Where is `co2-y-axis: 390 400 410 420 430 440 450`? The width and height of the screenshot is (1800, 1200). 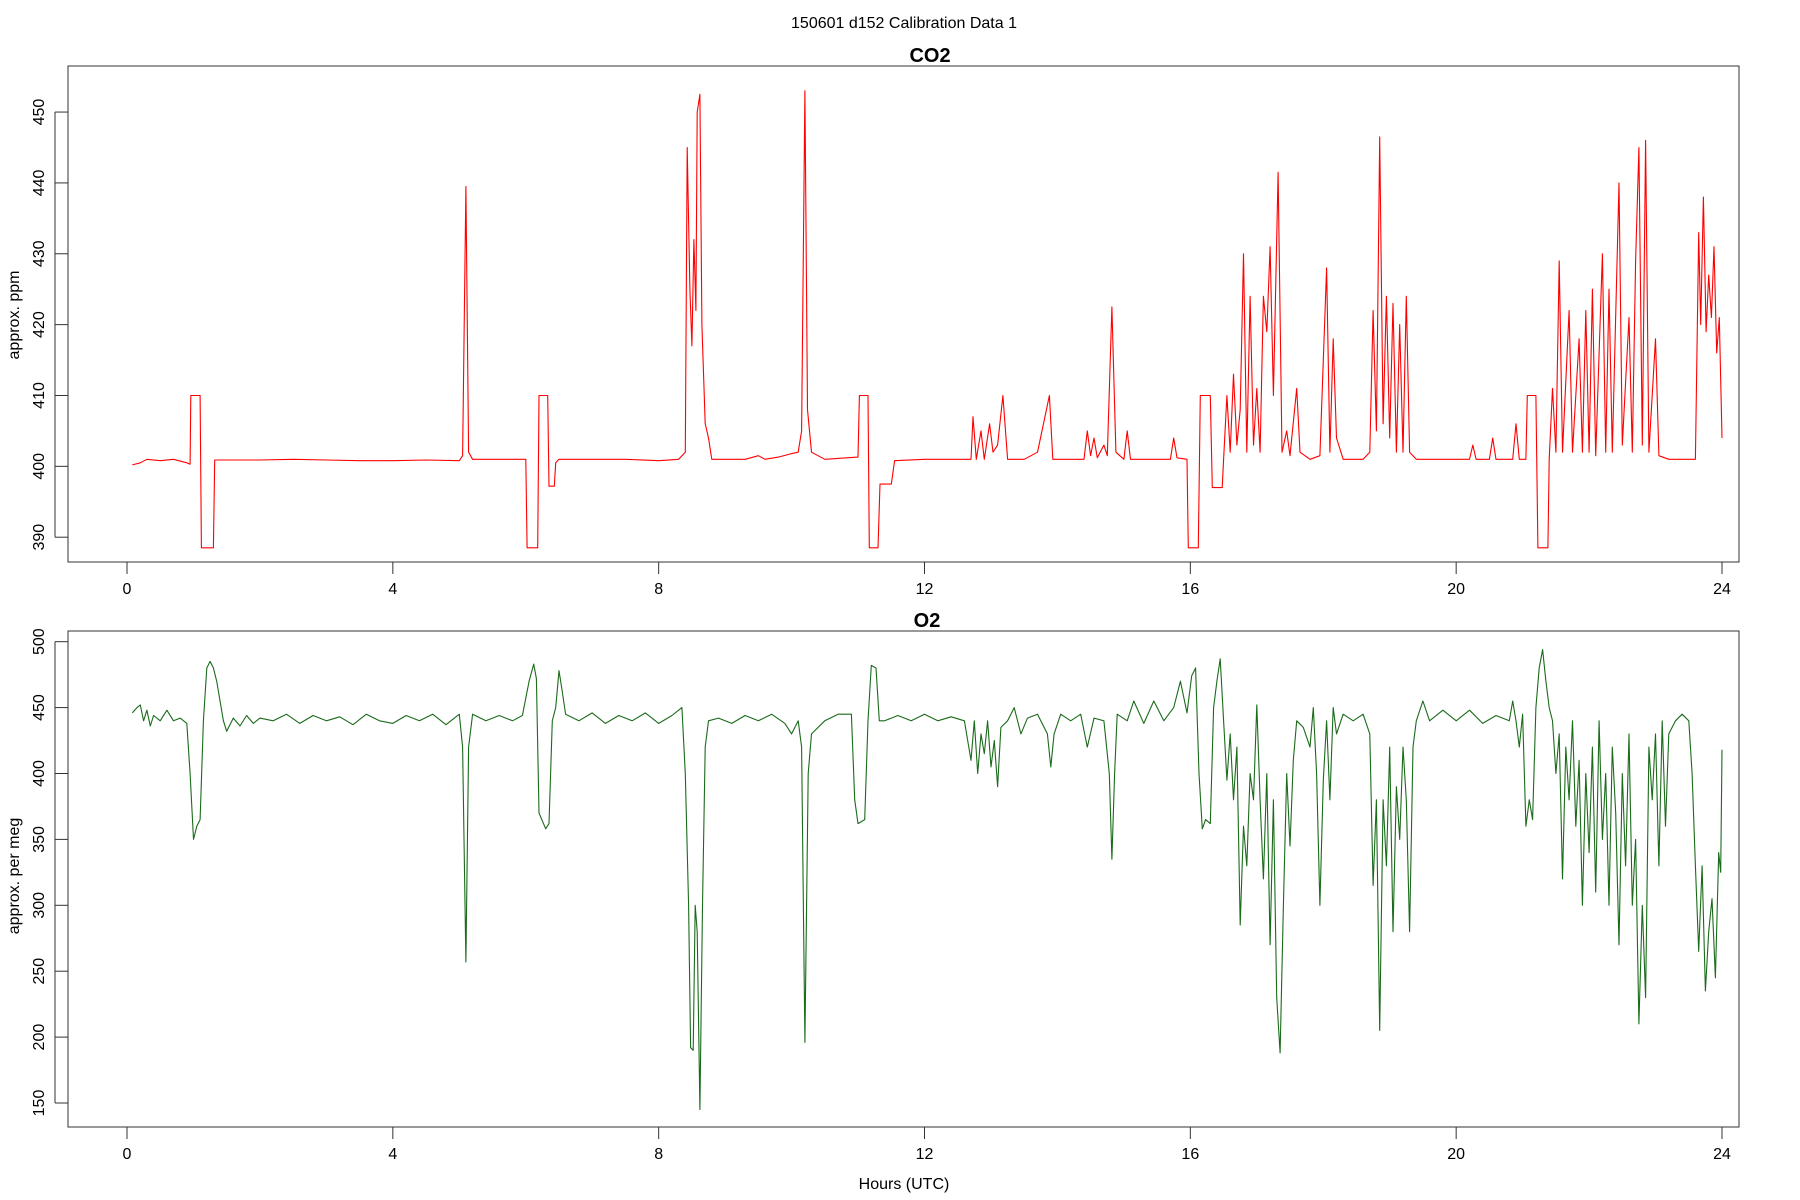
co2-y-axis: 390 400 410 420 430 440 450 is located at coordinates (49, 325).